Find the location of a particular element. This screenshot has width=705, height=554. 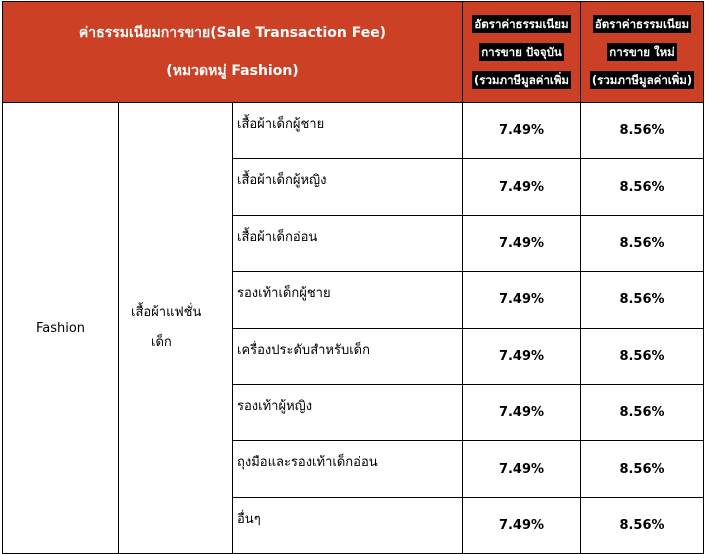

item-cell: เครื่องประดับสำหรับเด็ก is located at coordinates (347, 356).